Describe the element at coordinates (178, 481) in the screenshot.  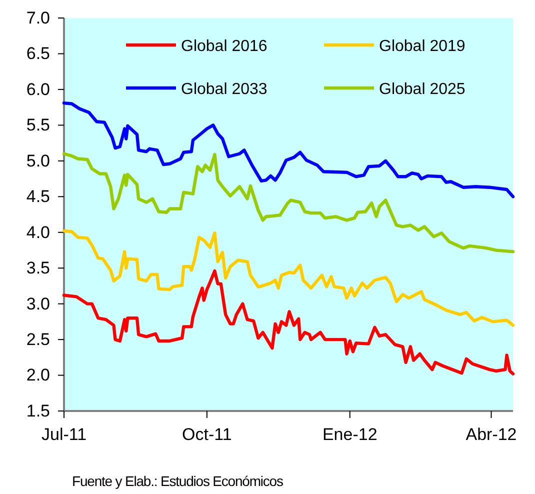
I see `source-note: Fuente y Elab.: Estudios Económicos` at that location.